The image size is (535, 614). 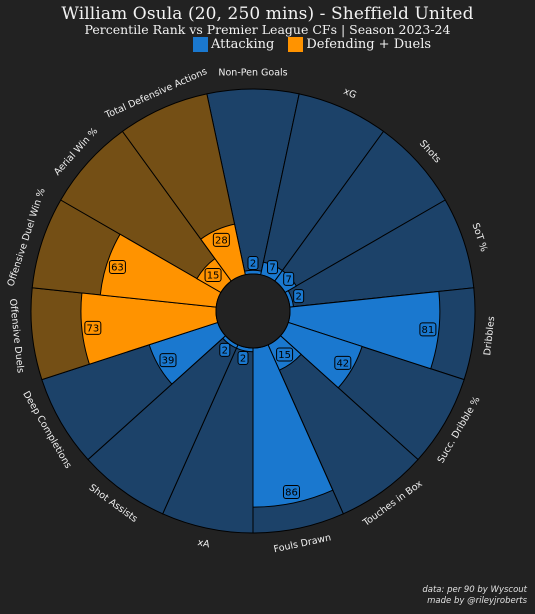 I want to click on value-label-dribbles: 81, so click(x=428, y=330).